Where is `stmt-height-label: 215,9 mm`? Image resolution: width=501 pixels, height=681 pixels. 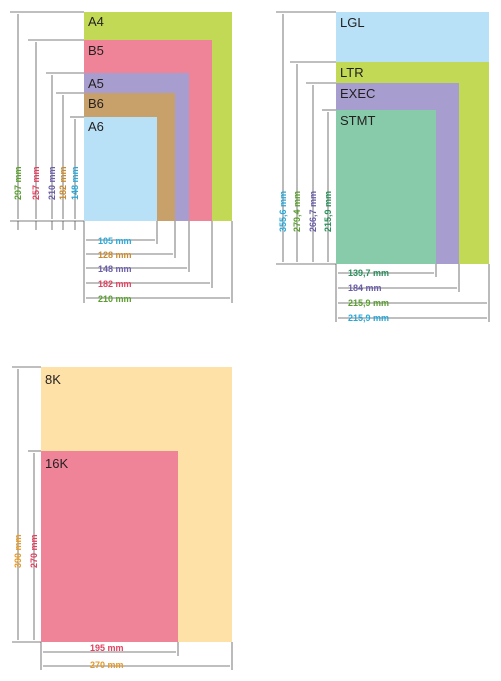 stmt-height-label: 215,9 mm is located at coordinates (328, 211).